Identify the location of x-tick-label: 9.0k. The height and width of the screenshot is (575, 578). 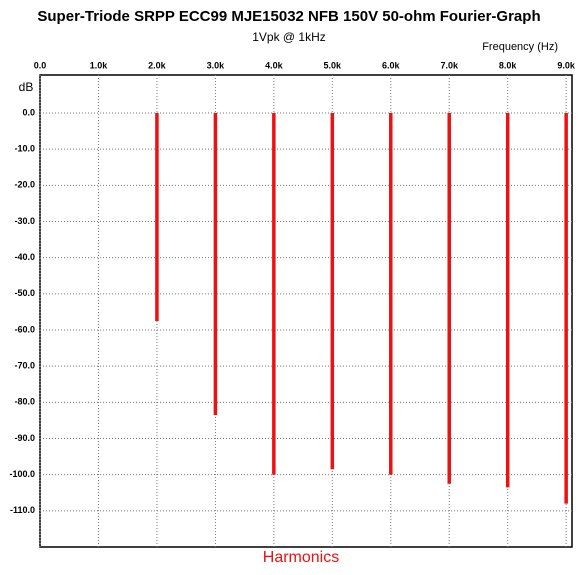
(566, 65).